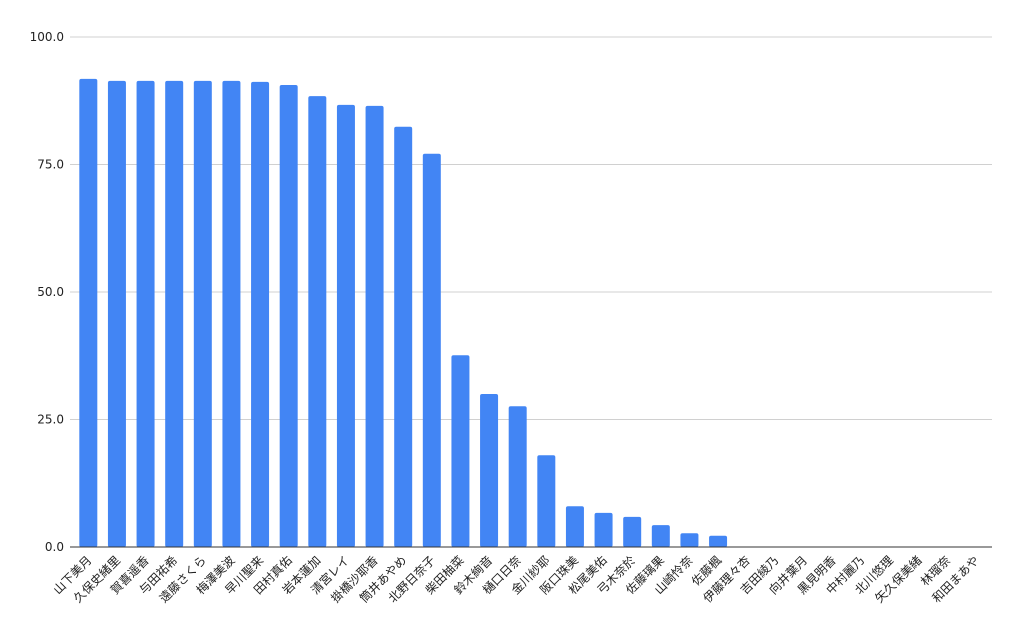  I want to click on y-tick-label: 25.0, so click(50, 420).